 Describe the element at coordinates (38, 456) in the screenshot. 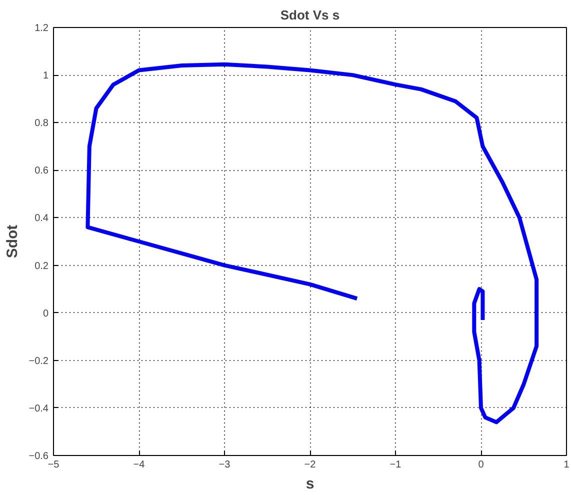

I see `y-tick-label: −0.6` at that location.